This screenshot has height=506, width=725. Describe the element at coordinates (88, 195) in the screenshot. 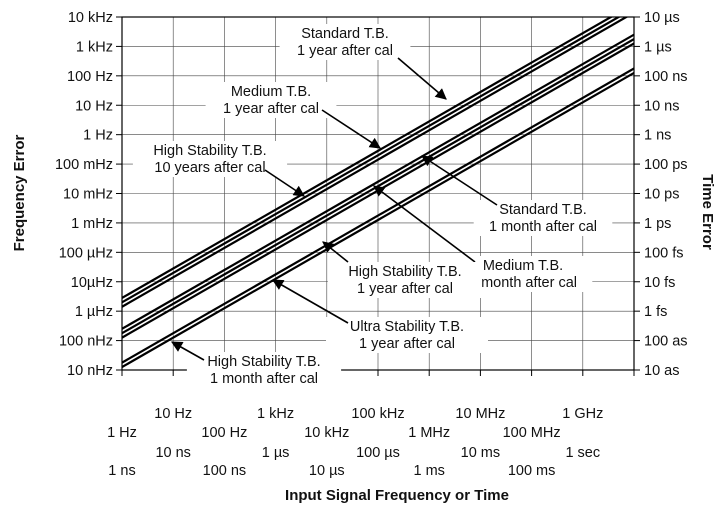

I see `y-left-tick-label: 10 mHz` at that location.